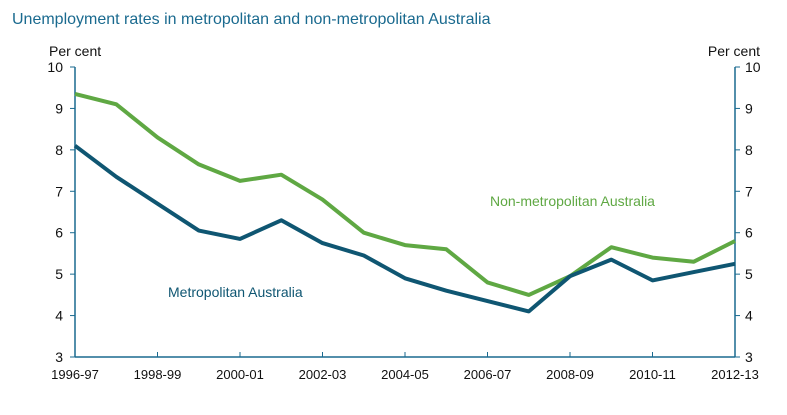  I want to click on x-tick-label: 2008-09, so click(570, 374).